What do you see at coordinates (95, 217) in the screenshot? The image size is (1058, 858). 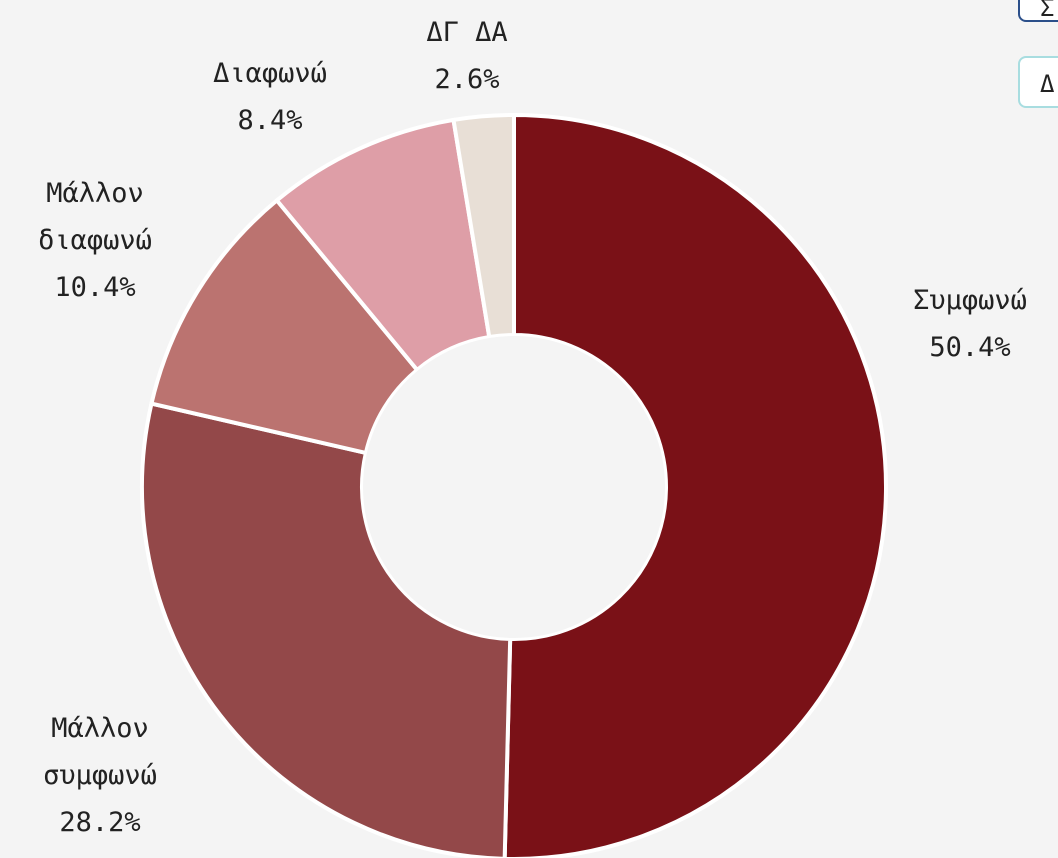 I see `segment-label: Μάλλον διαφωνώ` at bounding box center [95, 217].